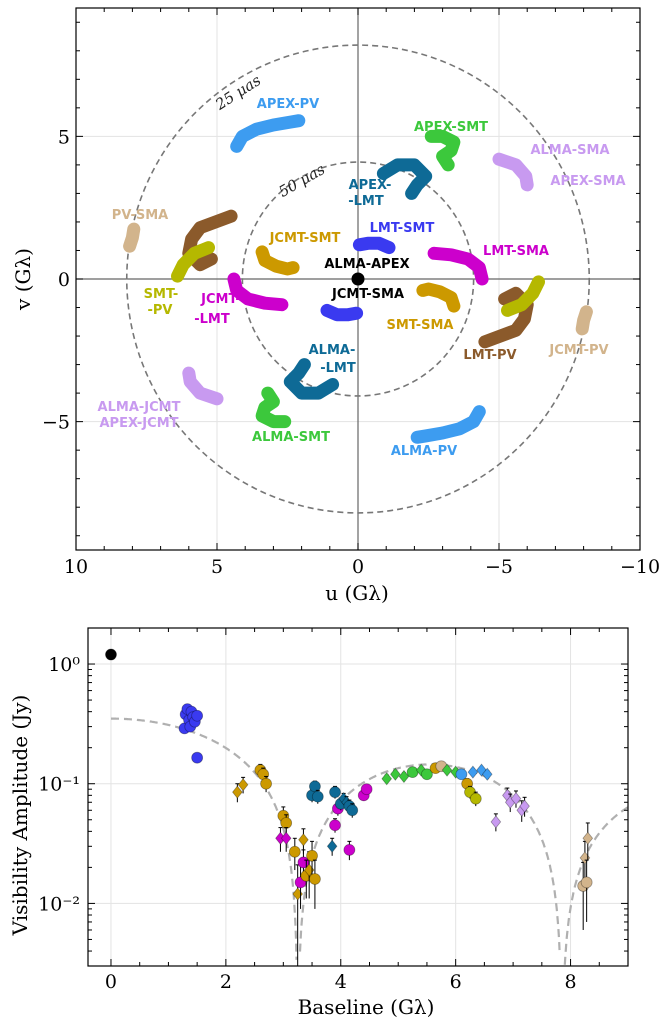 Image resolution: width=663 pixels, height=1021 pixels. What do you see at coordinates (291, 437) in the screenshot?
I see `uv-baseline-label: ALMA-SMT` at bounding box center [291, 437].